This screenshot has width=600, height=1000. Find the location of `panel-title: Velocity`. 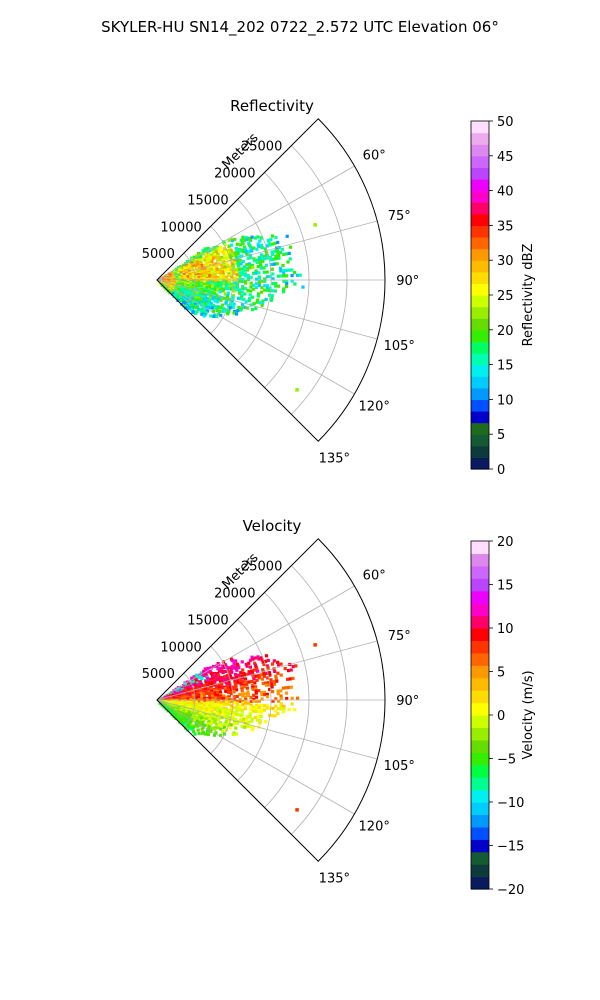

panel-title: Velocity is located at coordinates (272, 526).